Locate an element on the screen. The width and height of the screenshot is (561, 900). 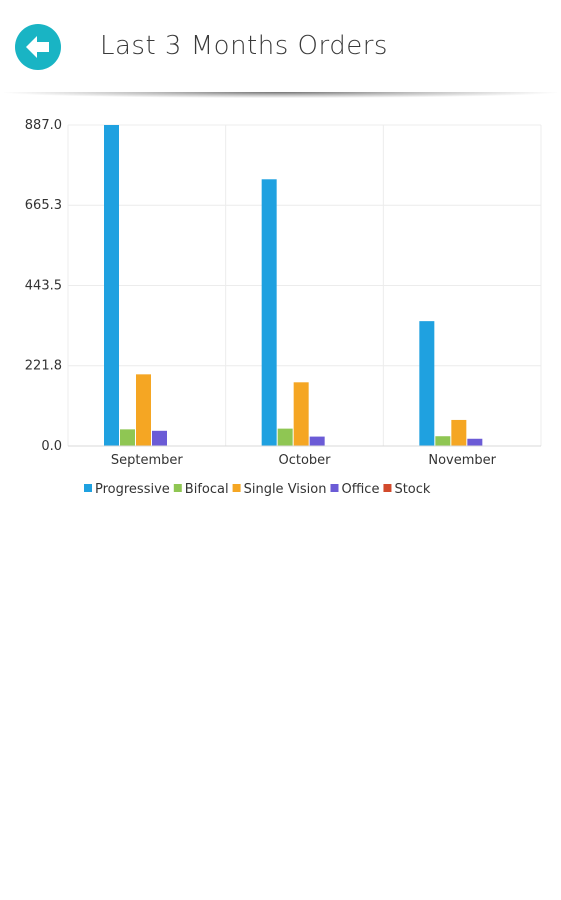
bar-progressive-october is located at coordinates (269, 312).